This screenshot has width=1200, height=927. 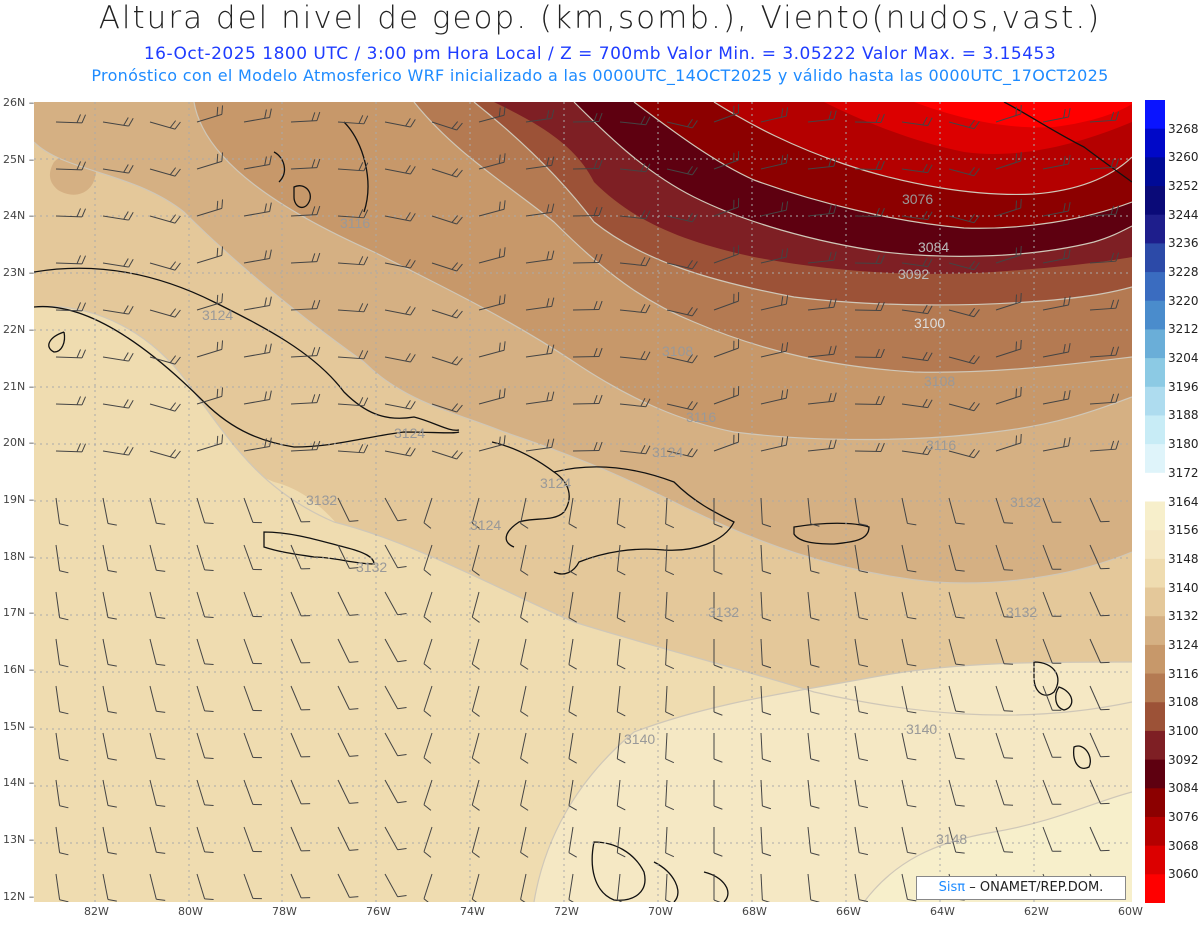 I want to click on contour-label: 3140, so click(x=921, y=729).